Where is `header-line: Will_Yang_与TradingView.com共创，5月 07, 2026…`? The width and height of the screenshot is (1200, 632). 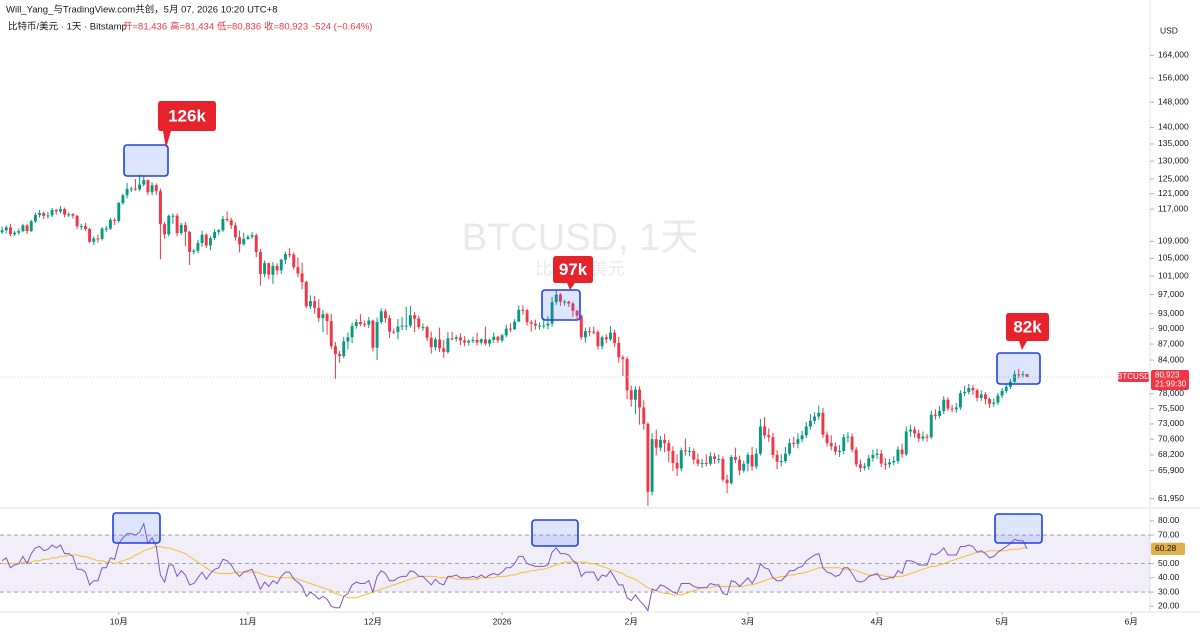 header-line: Will_Yang_与TradingView.com共创，5月 07, 2026… is located at coordinates (142, 10).